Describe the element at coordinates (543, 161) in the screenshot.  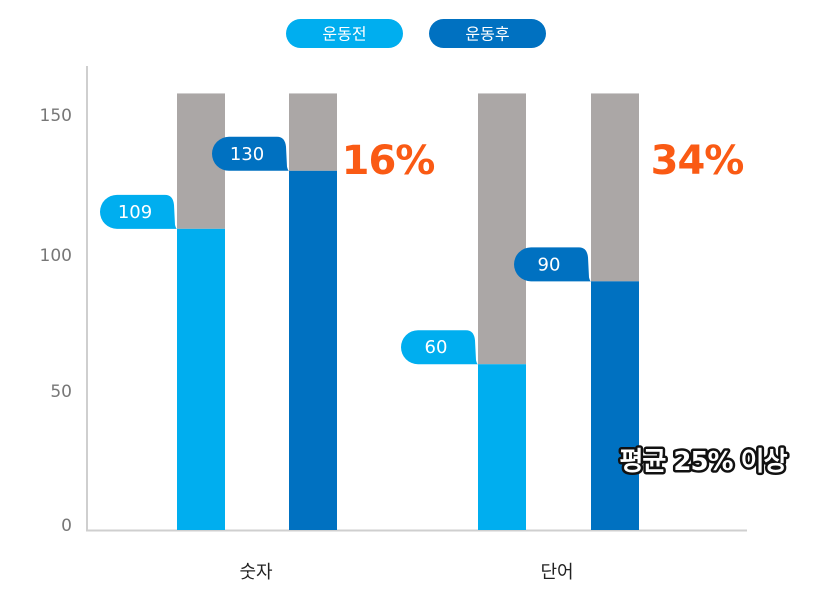
I see `increase-labels: 16% 34%` at that location.